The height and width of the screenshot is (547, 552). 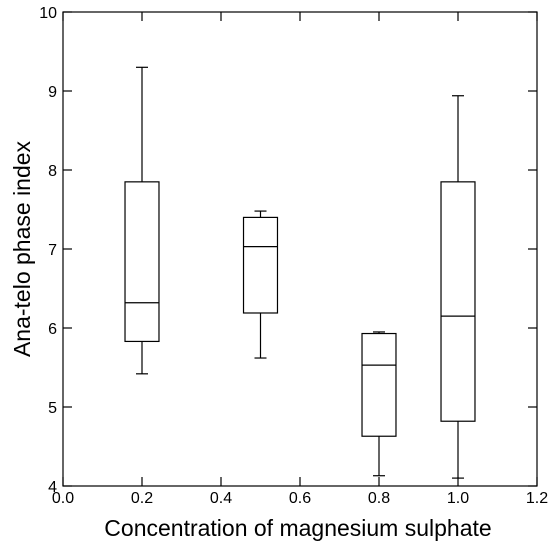 I want to click on x-tick-label: 0.8, so click(x=379, y=498).